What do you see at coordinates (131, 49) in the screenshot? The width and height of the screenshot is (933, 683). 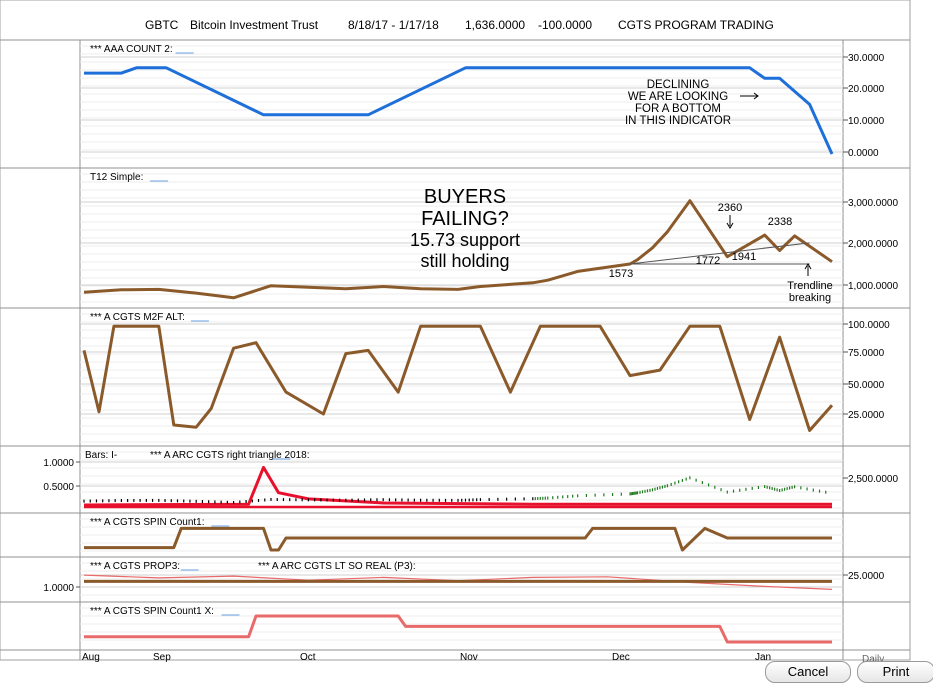 I see `panel-title: *** AAA COUNT 2:` at bounding box center [131, 49].